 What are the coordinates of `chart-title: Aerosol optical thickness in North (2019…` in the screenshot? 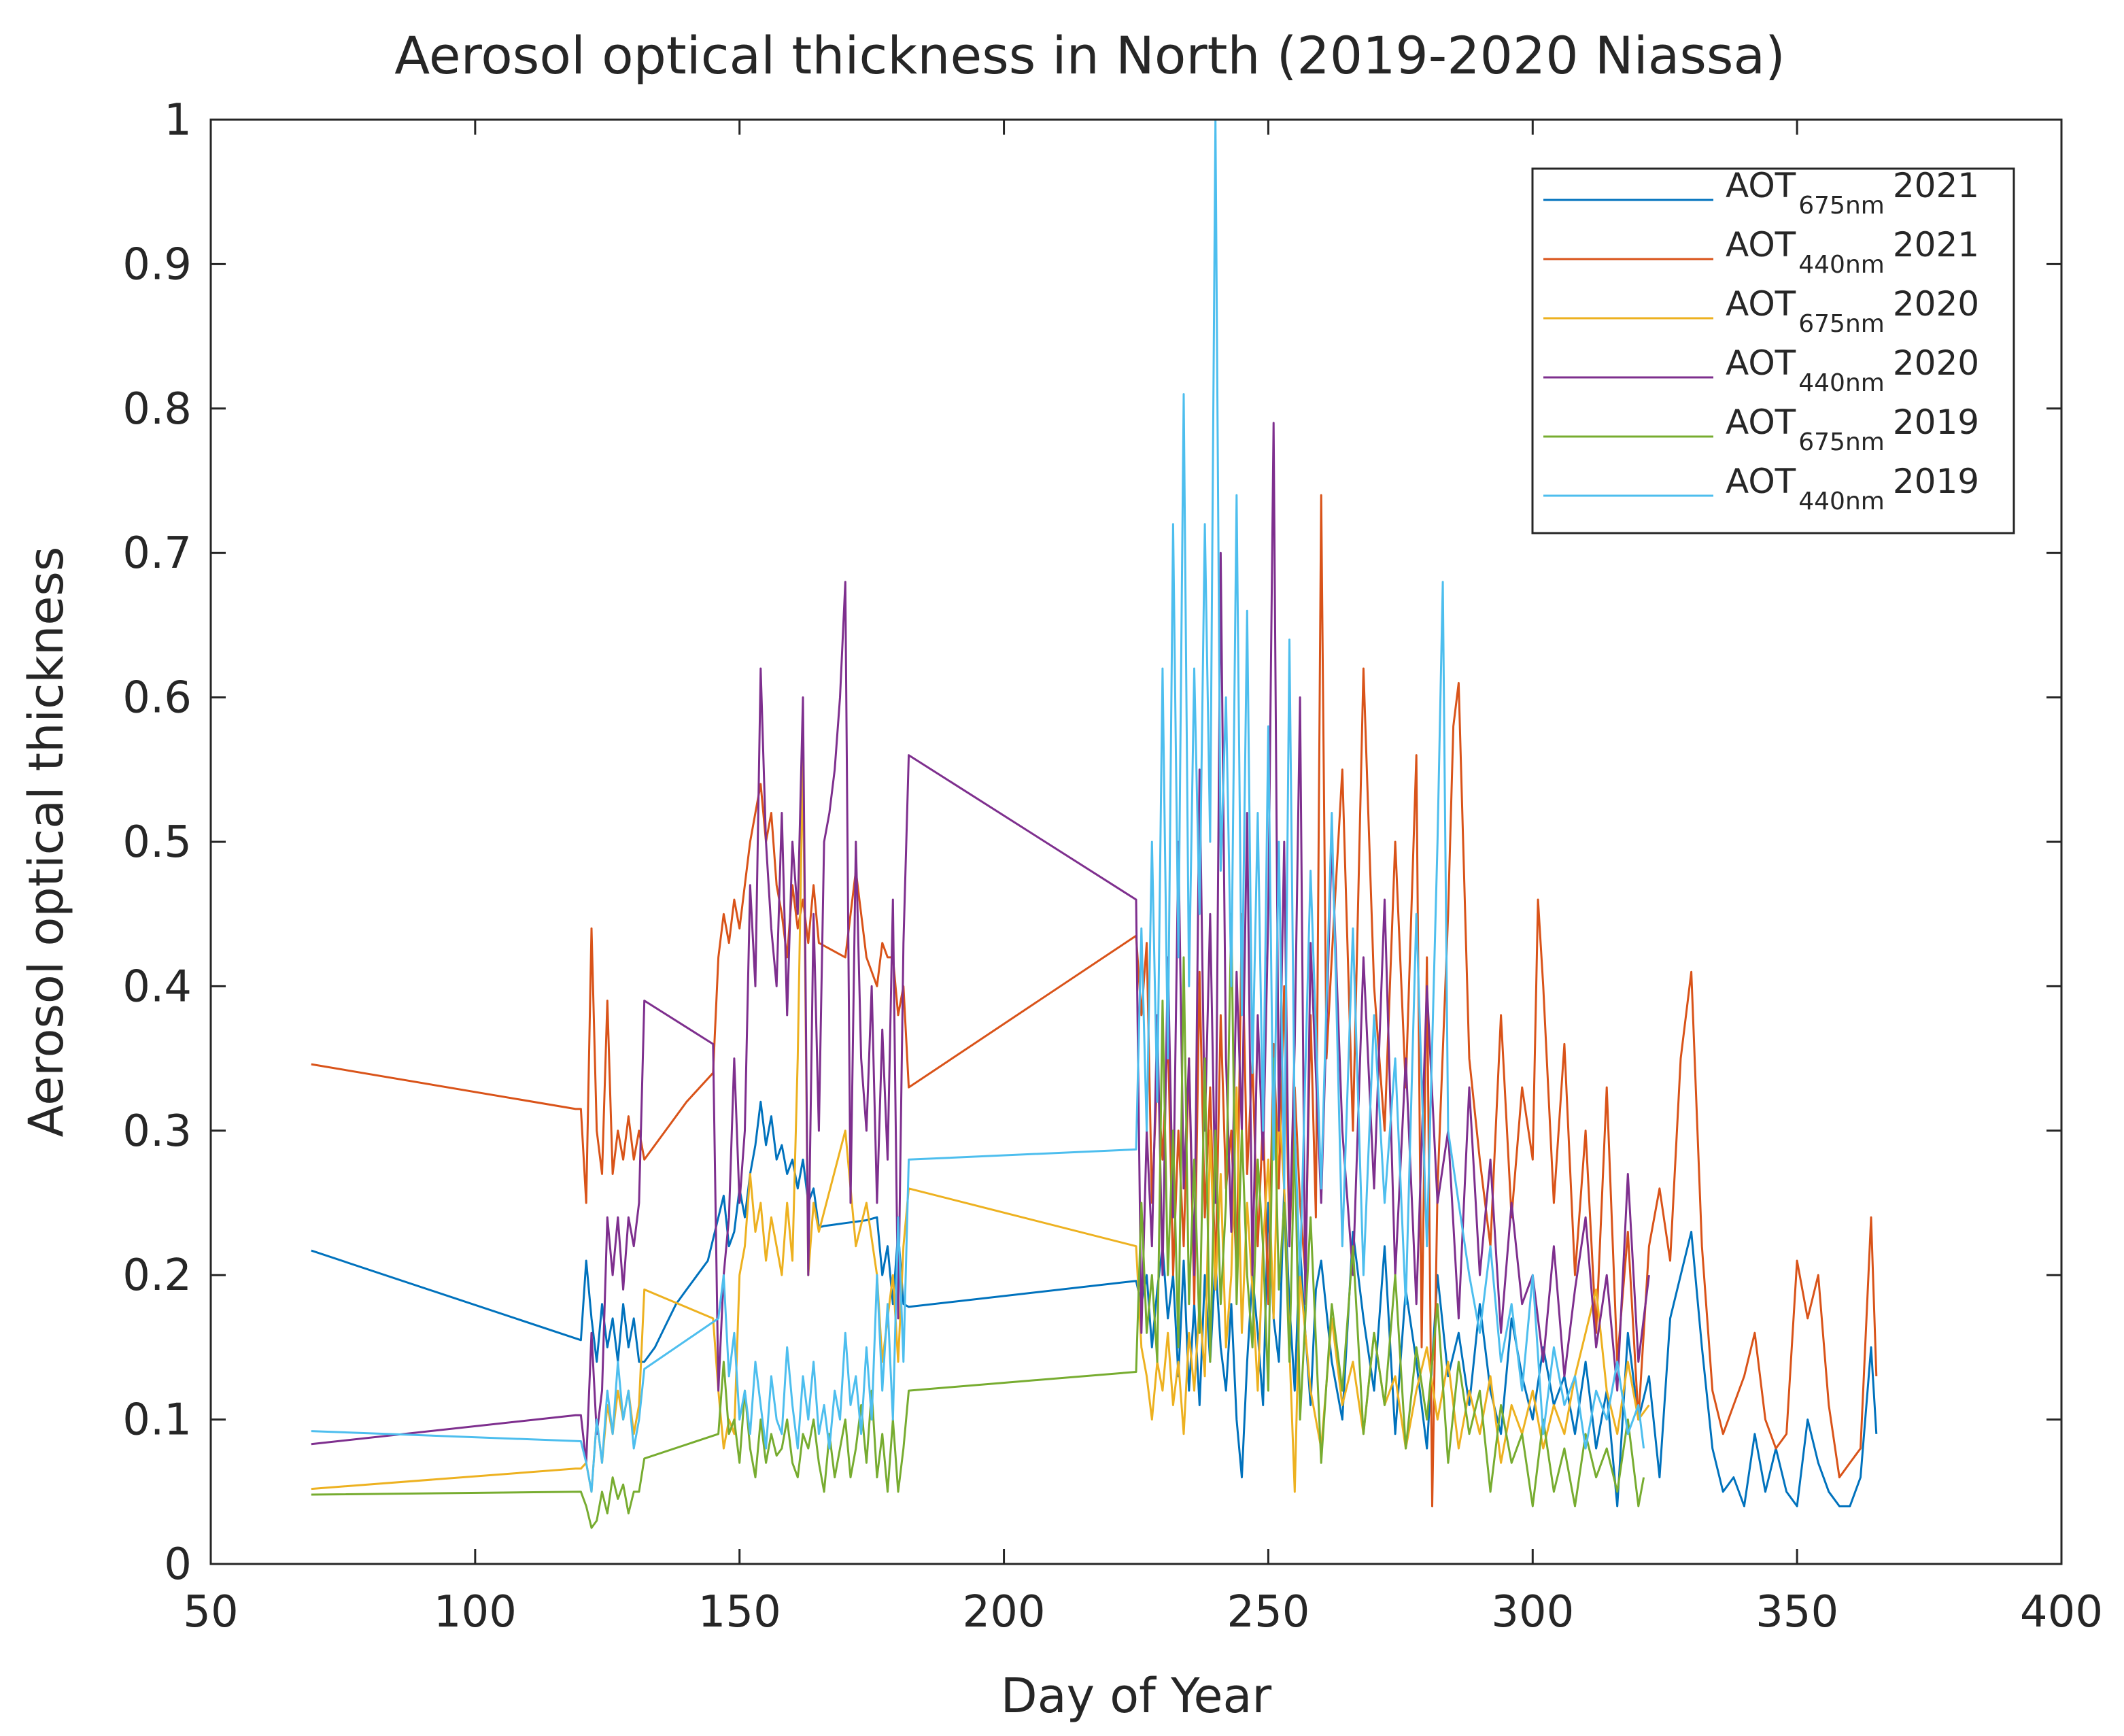 It's located at (1089, 55).